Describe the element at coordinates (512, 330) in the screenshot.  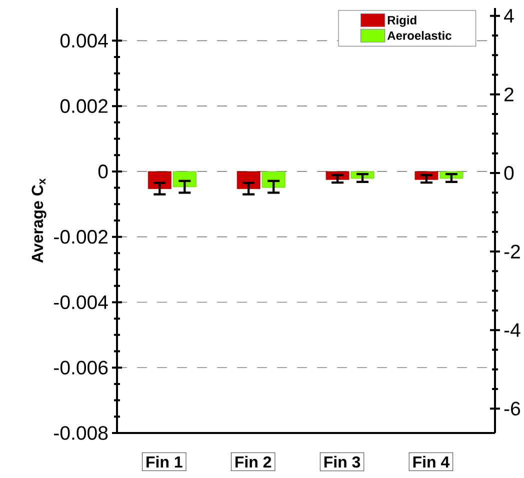
I see `y2-tick-label: -4` at that location.